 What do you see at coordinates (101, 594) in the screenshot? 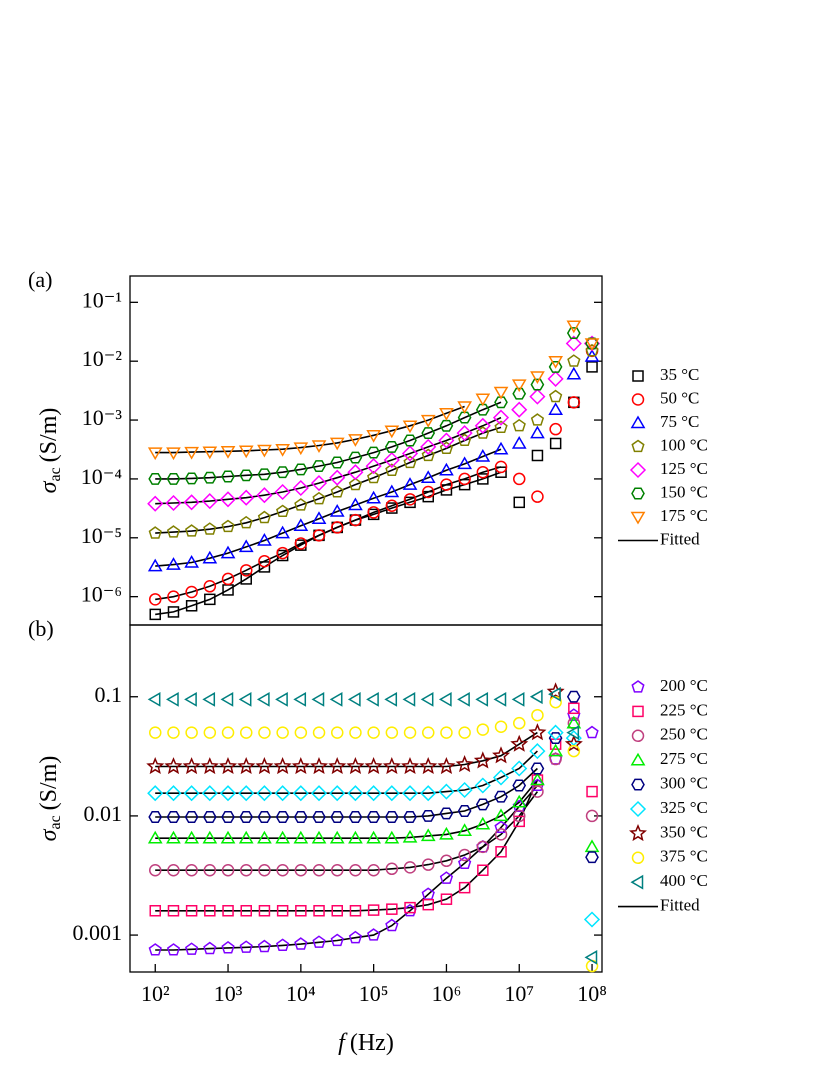
I see `y-tick-label: 10⁻⁶` at bounding box center [101, 594].